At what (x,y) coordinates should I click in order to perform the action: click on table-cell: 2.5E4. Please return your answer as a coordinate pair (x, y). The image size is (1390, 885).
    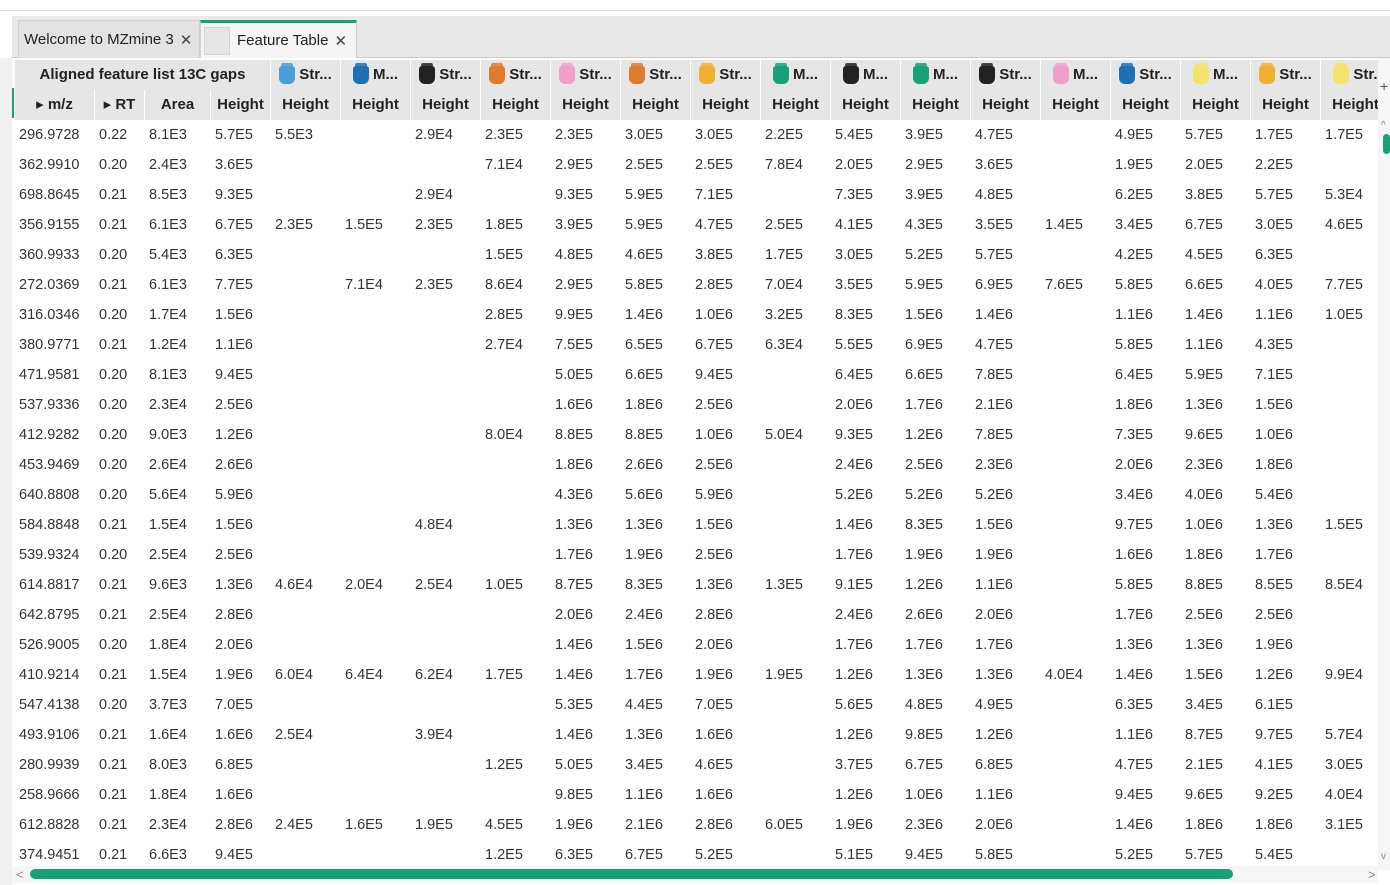
    Looking at the image, I should click on (168, 615).